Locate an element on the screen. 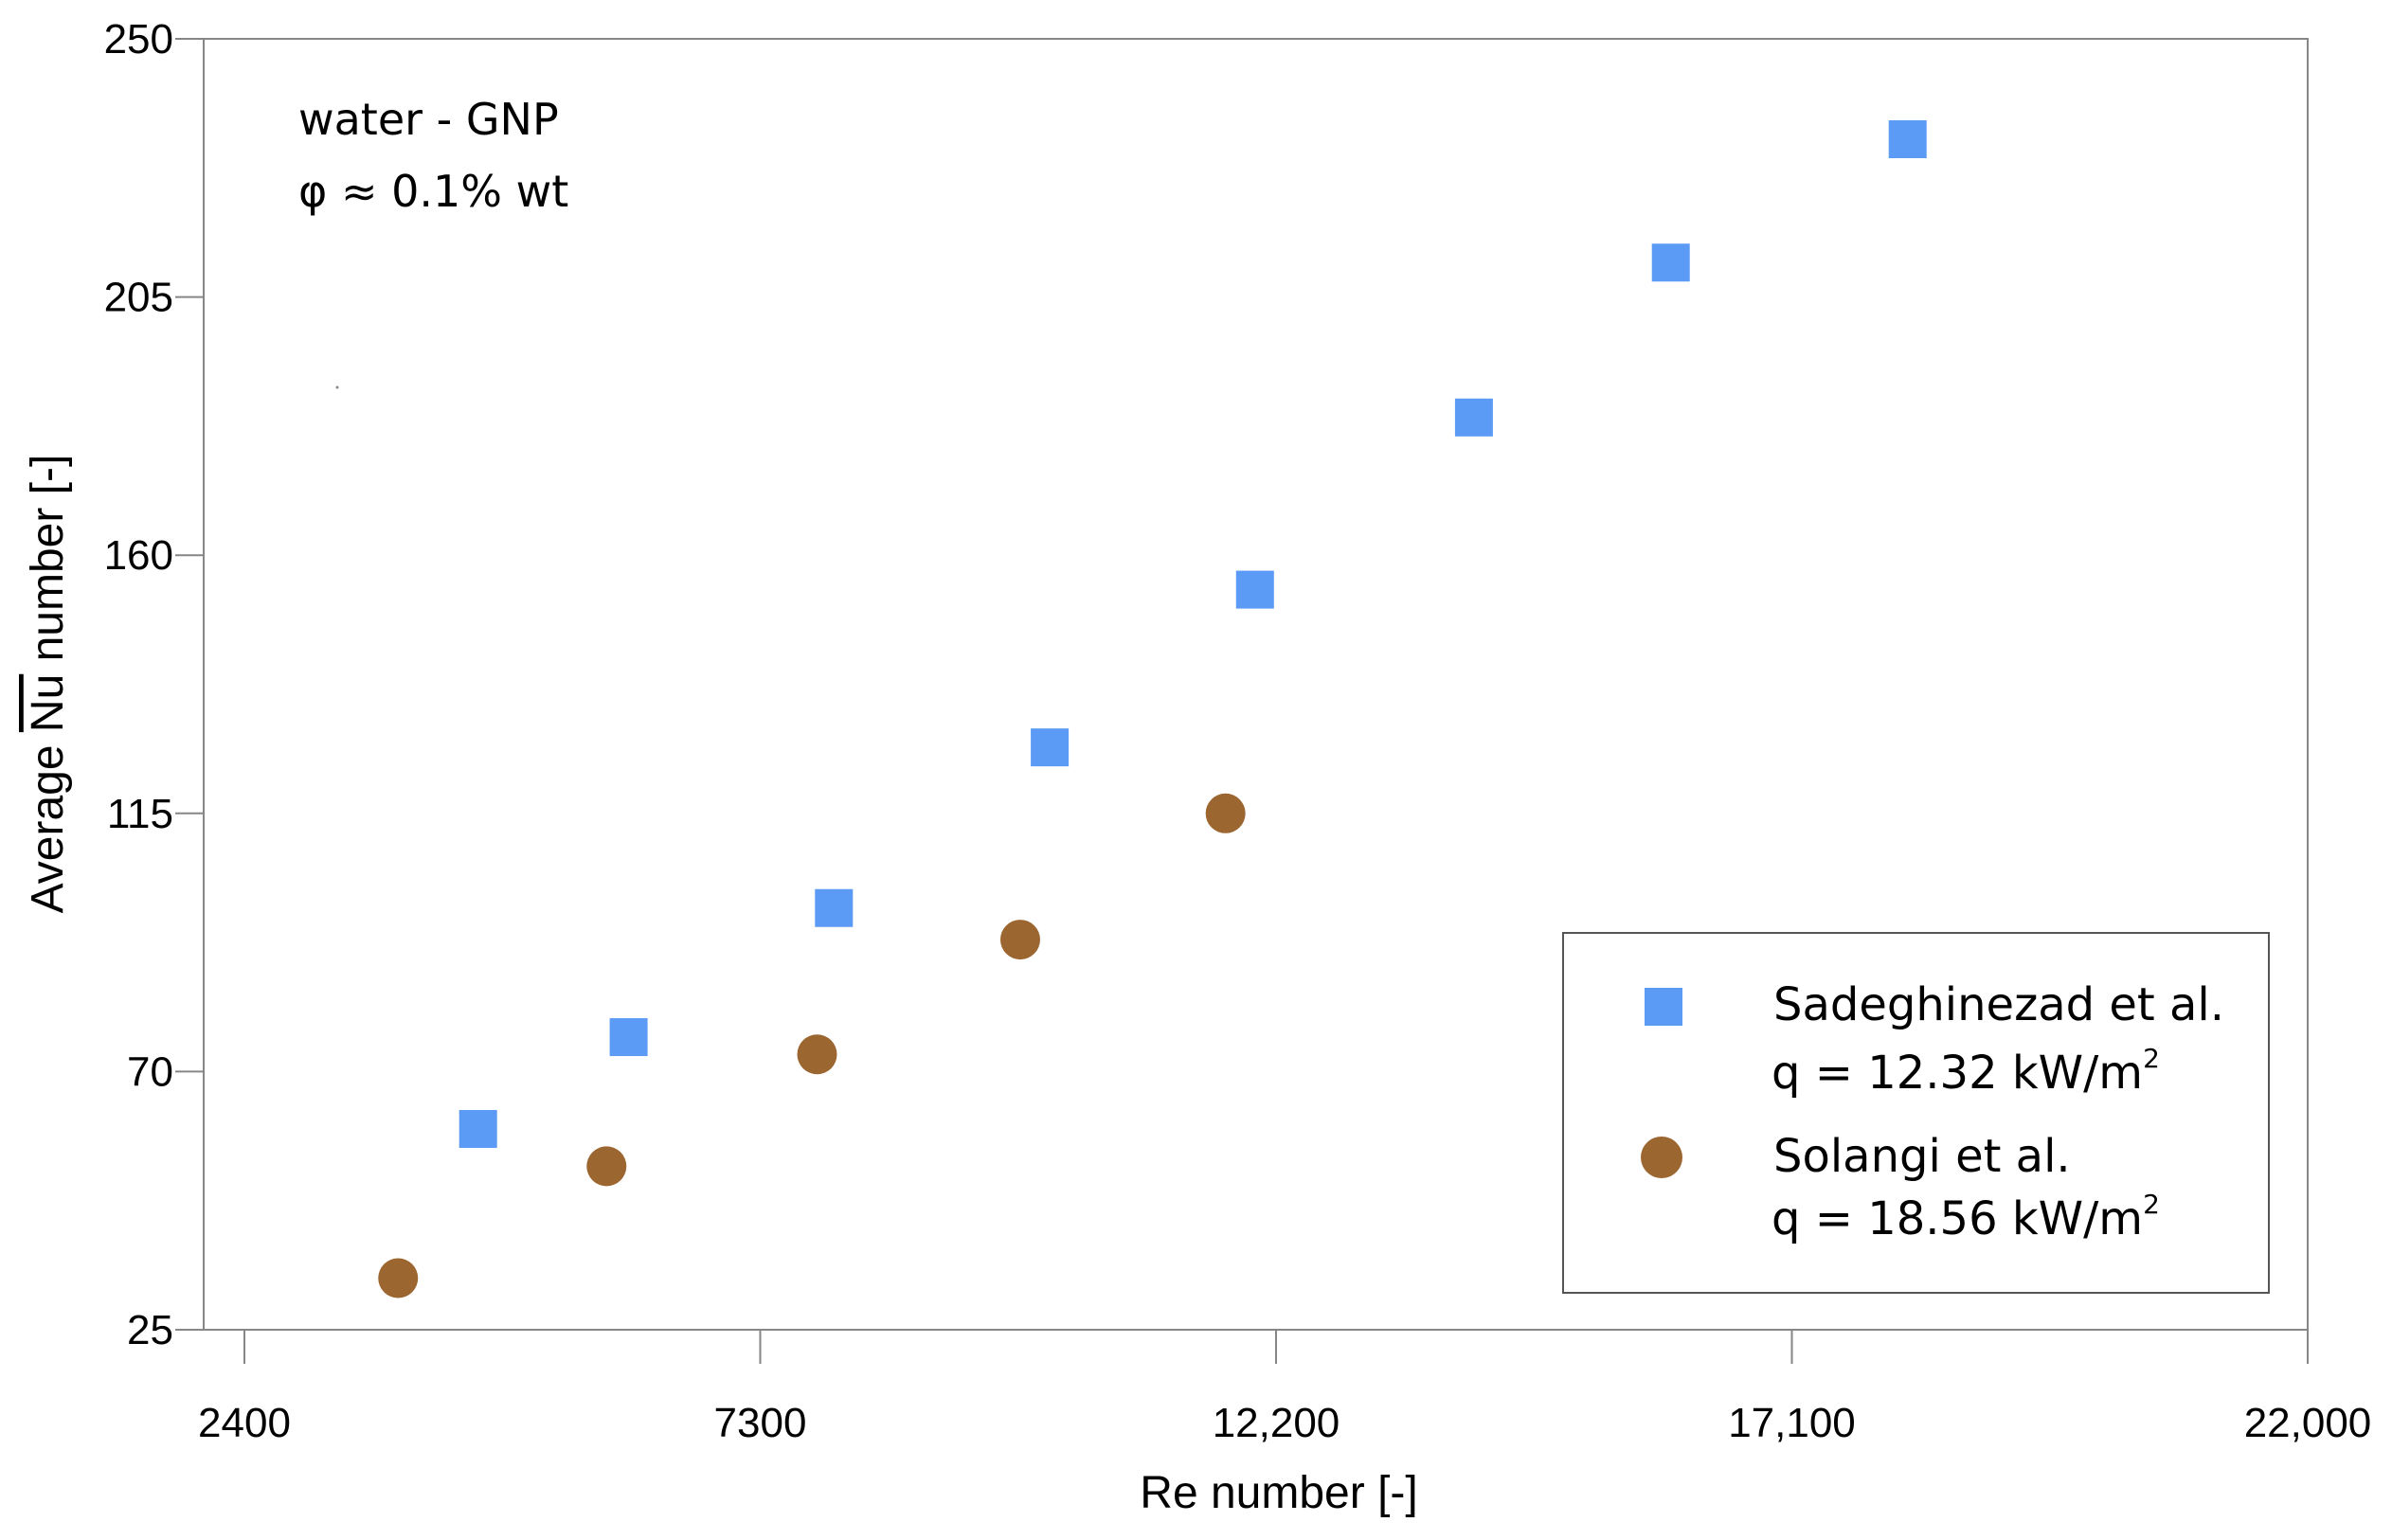 This screenshot has width=2392, height=1540. x-axis: 2400 7300 12,200 17,100 22,000 is located at coordinates (1284, 1388).